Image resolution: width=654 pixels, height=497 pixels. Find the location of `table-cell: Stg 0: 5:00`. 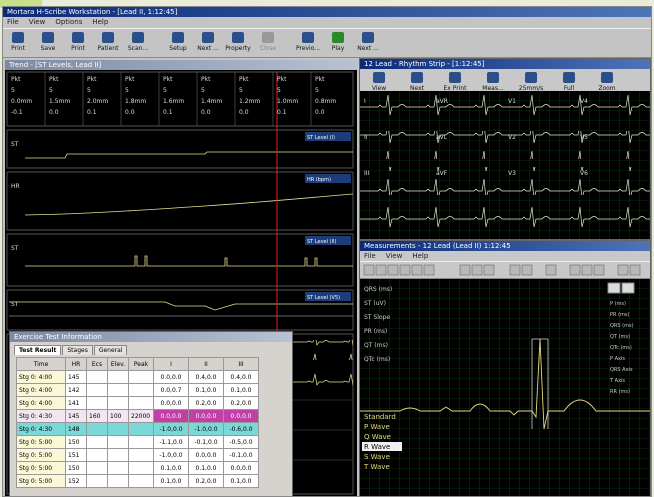

table-cell: Stg 0: 5:00 is located at coordinates (41, 481).